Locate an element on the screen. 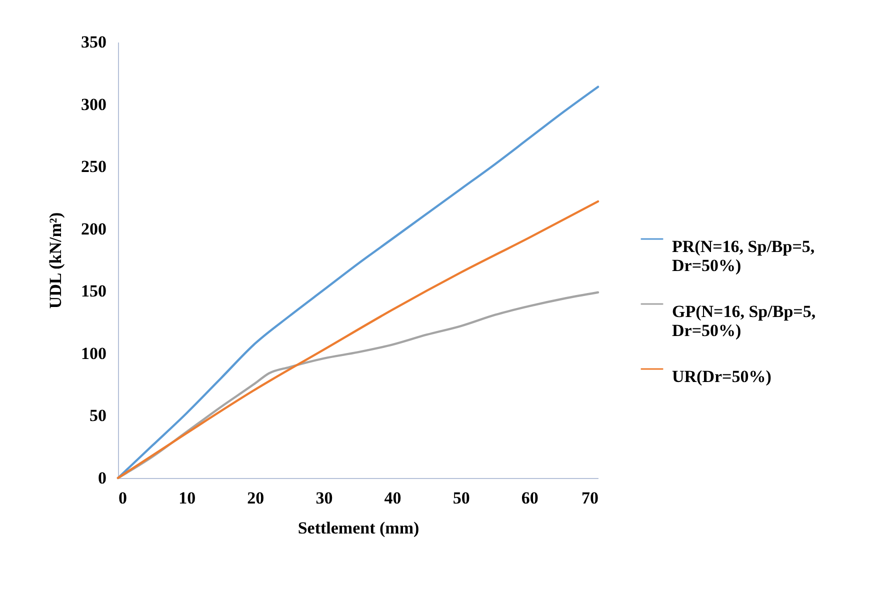  y-tick-label: 250 is located at coordinates (93, 166).